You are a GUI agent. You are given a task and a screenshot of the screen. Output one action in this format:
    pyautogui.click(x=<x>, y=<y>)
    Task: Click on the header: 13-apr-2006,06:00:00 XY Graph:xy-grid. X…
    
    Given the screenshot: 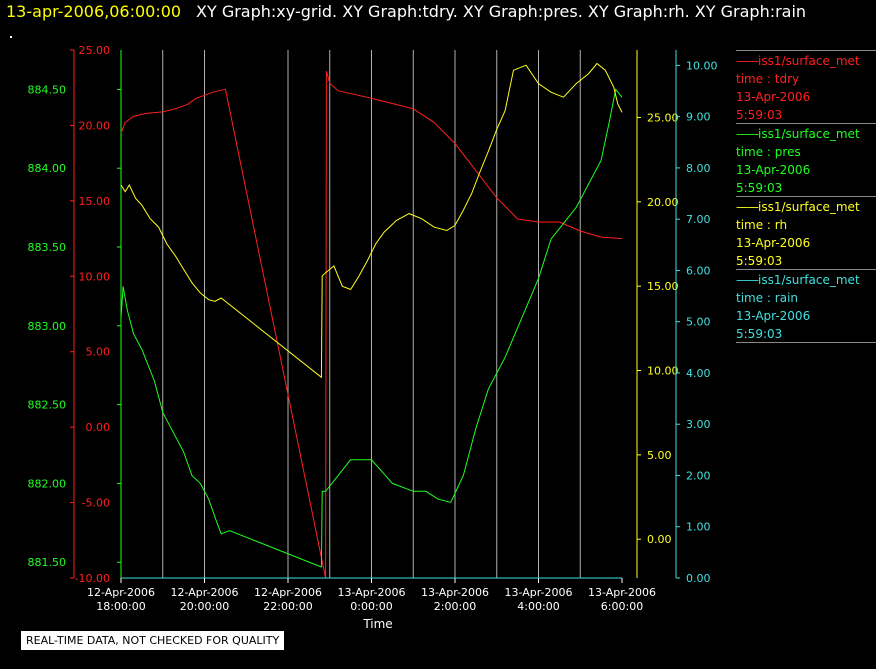 What is the action you would take?
    pyautogui.click(x=438, y=15)
    